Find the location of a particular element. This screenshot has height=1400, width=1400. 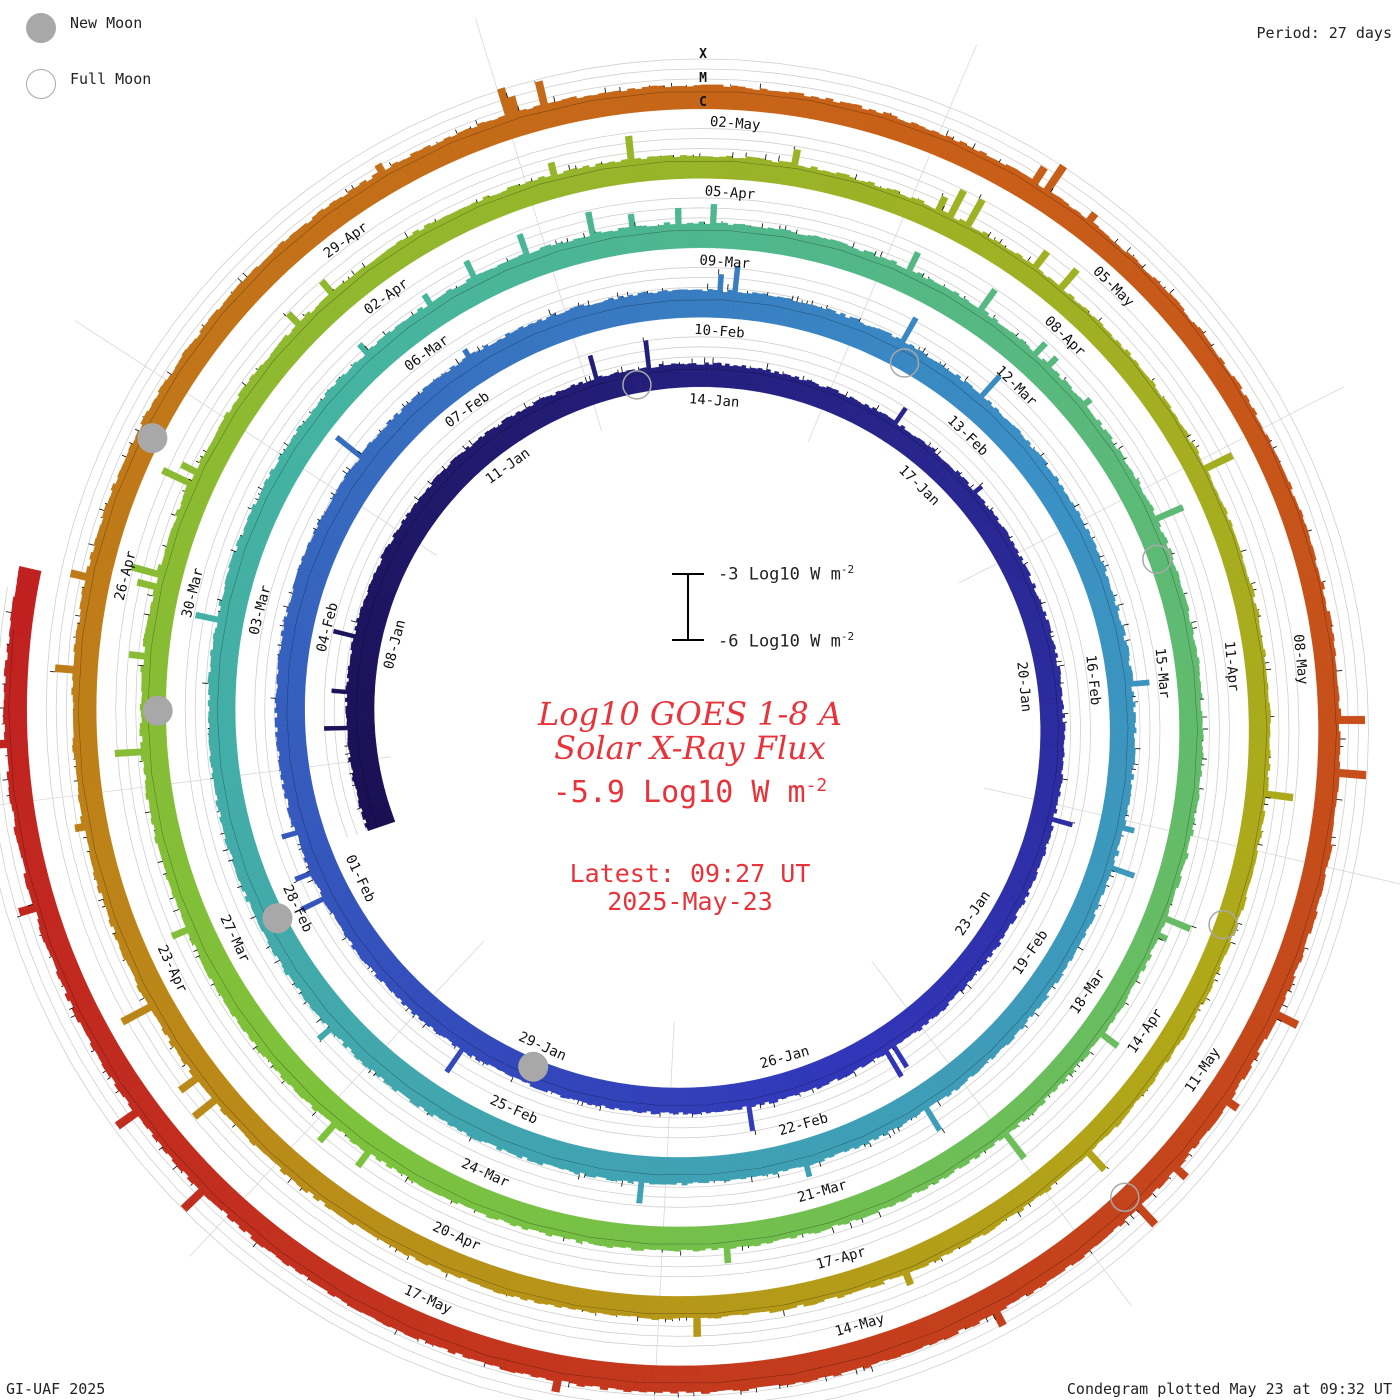

latest-date: 2025-May-23 is located at coordinates (690, 901).